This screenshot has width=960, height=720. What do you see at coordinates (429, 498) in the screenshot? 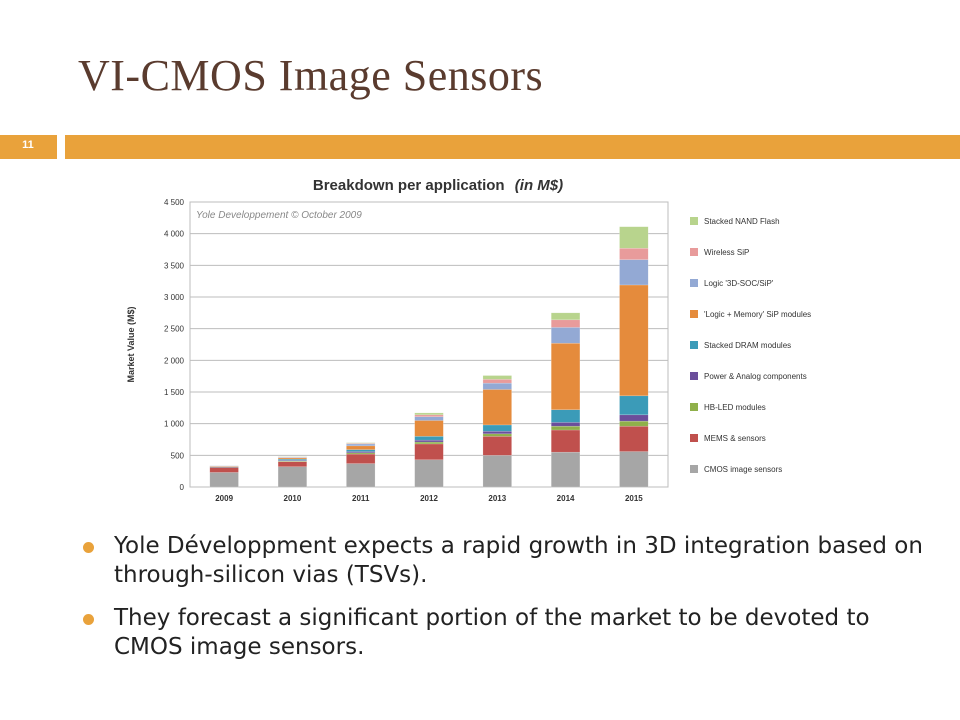
I see `x-tick-label: 2012` at bounding box center [429, 498].